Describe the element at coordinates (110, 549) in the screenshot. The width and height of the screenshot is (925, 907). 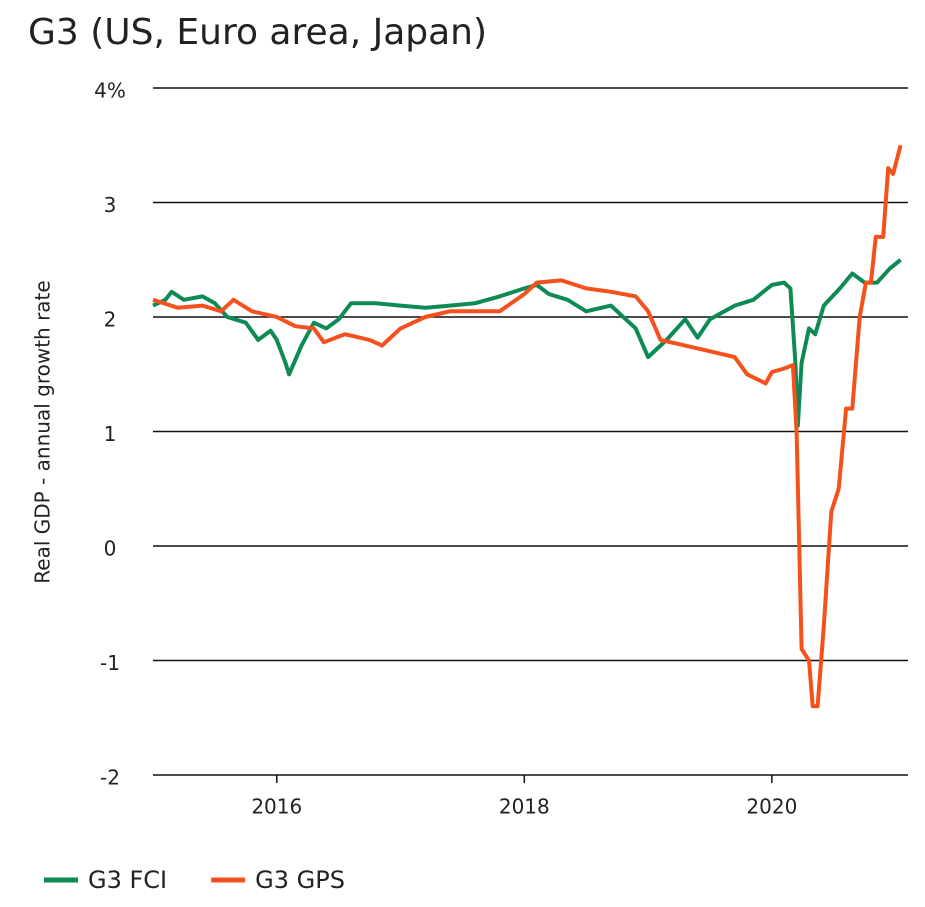
I see `y-tick-label: 0` at that location.